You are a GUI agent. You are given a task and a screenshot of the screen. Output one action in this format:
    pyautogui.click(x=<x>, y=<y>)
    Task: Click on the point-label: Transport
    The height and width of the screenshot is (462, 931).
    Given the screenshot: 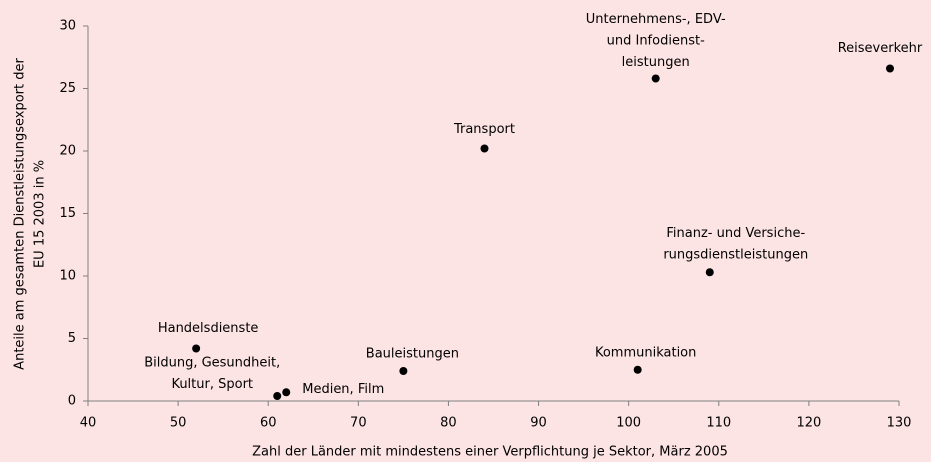 What is the action you would take?
    pyautogui.click(x=484, y=129)
    